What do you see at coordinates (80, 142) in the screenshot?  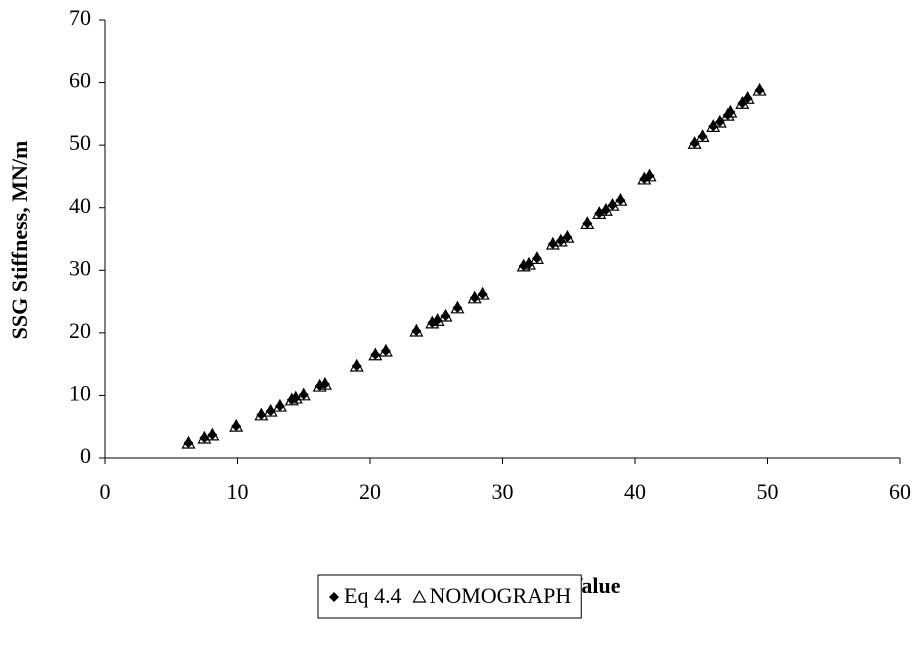 I see `y-tick-label: 50` at bounding box center [80, 142].